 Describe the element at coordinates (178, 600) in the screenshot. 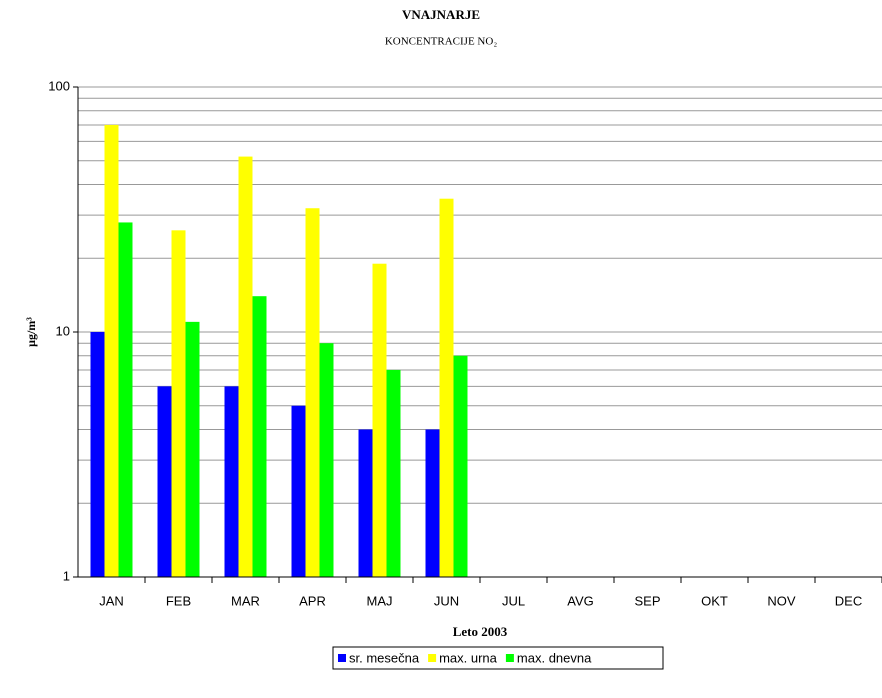

I see `x-tick-label: FEB` at that location.